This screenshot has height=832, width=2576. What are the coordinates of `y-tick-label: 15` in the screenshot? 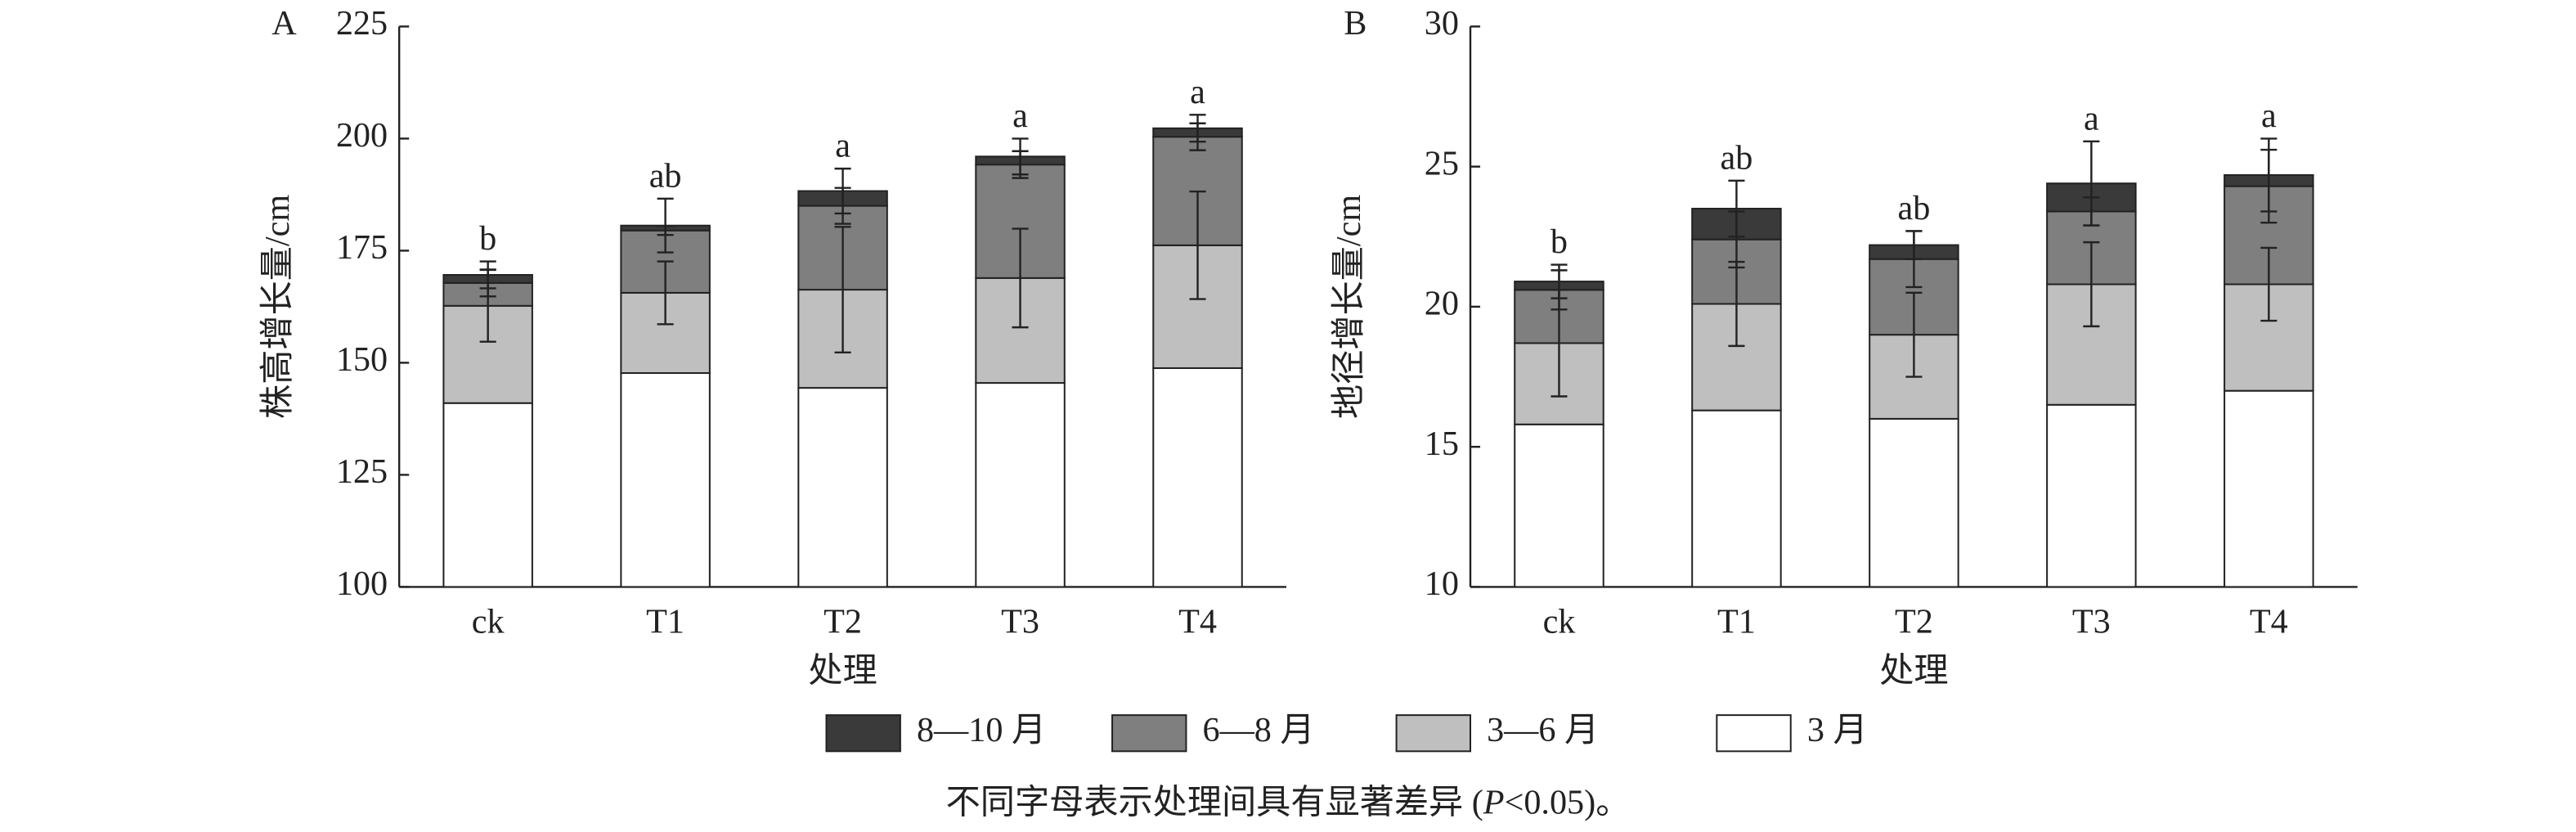 It's located at (1442, 444).